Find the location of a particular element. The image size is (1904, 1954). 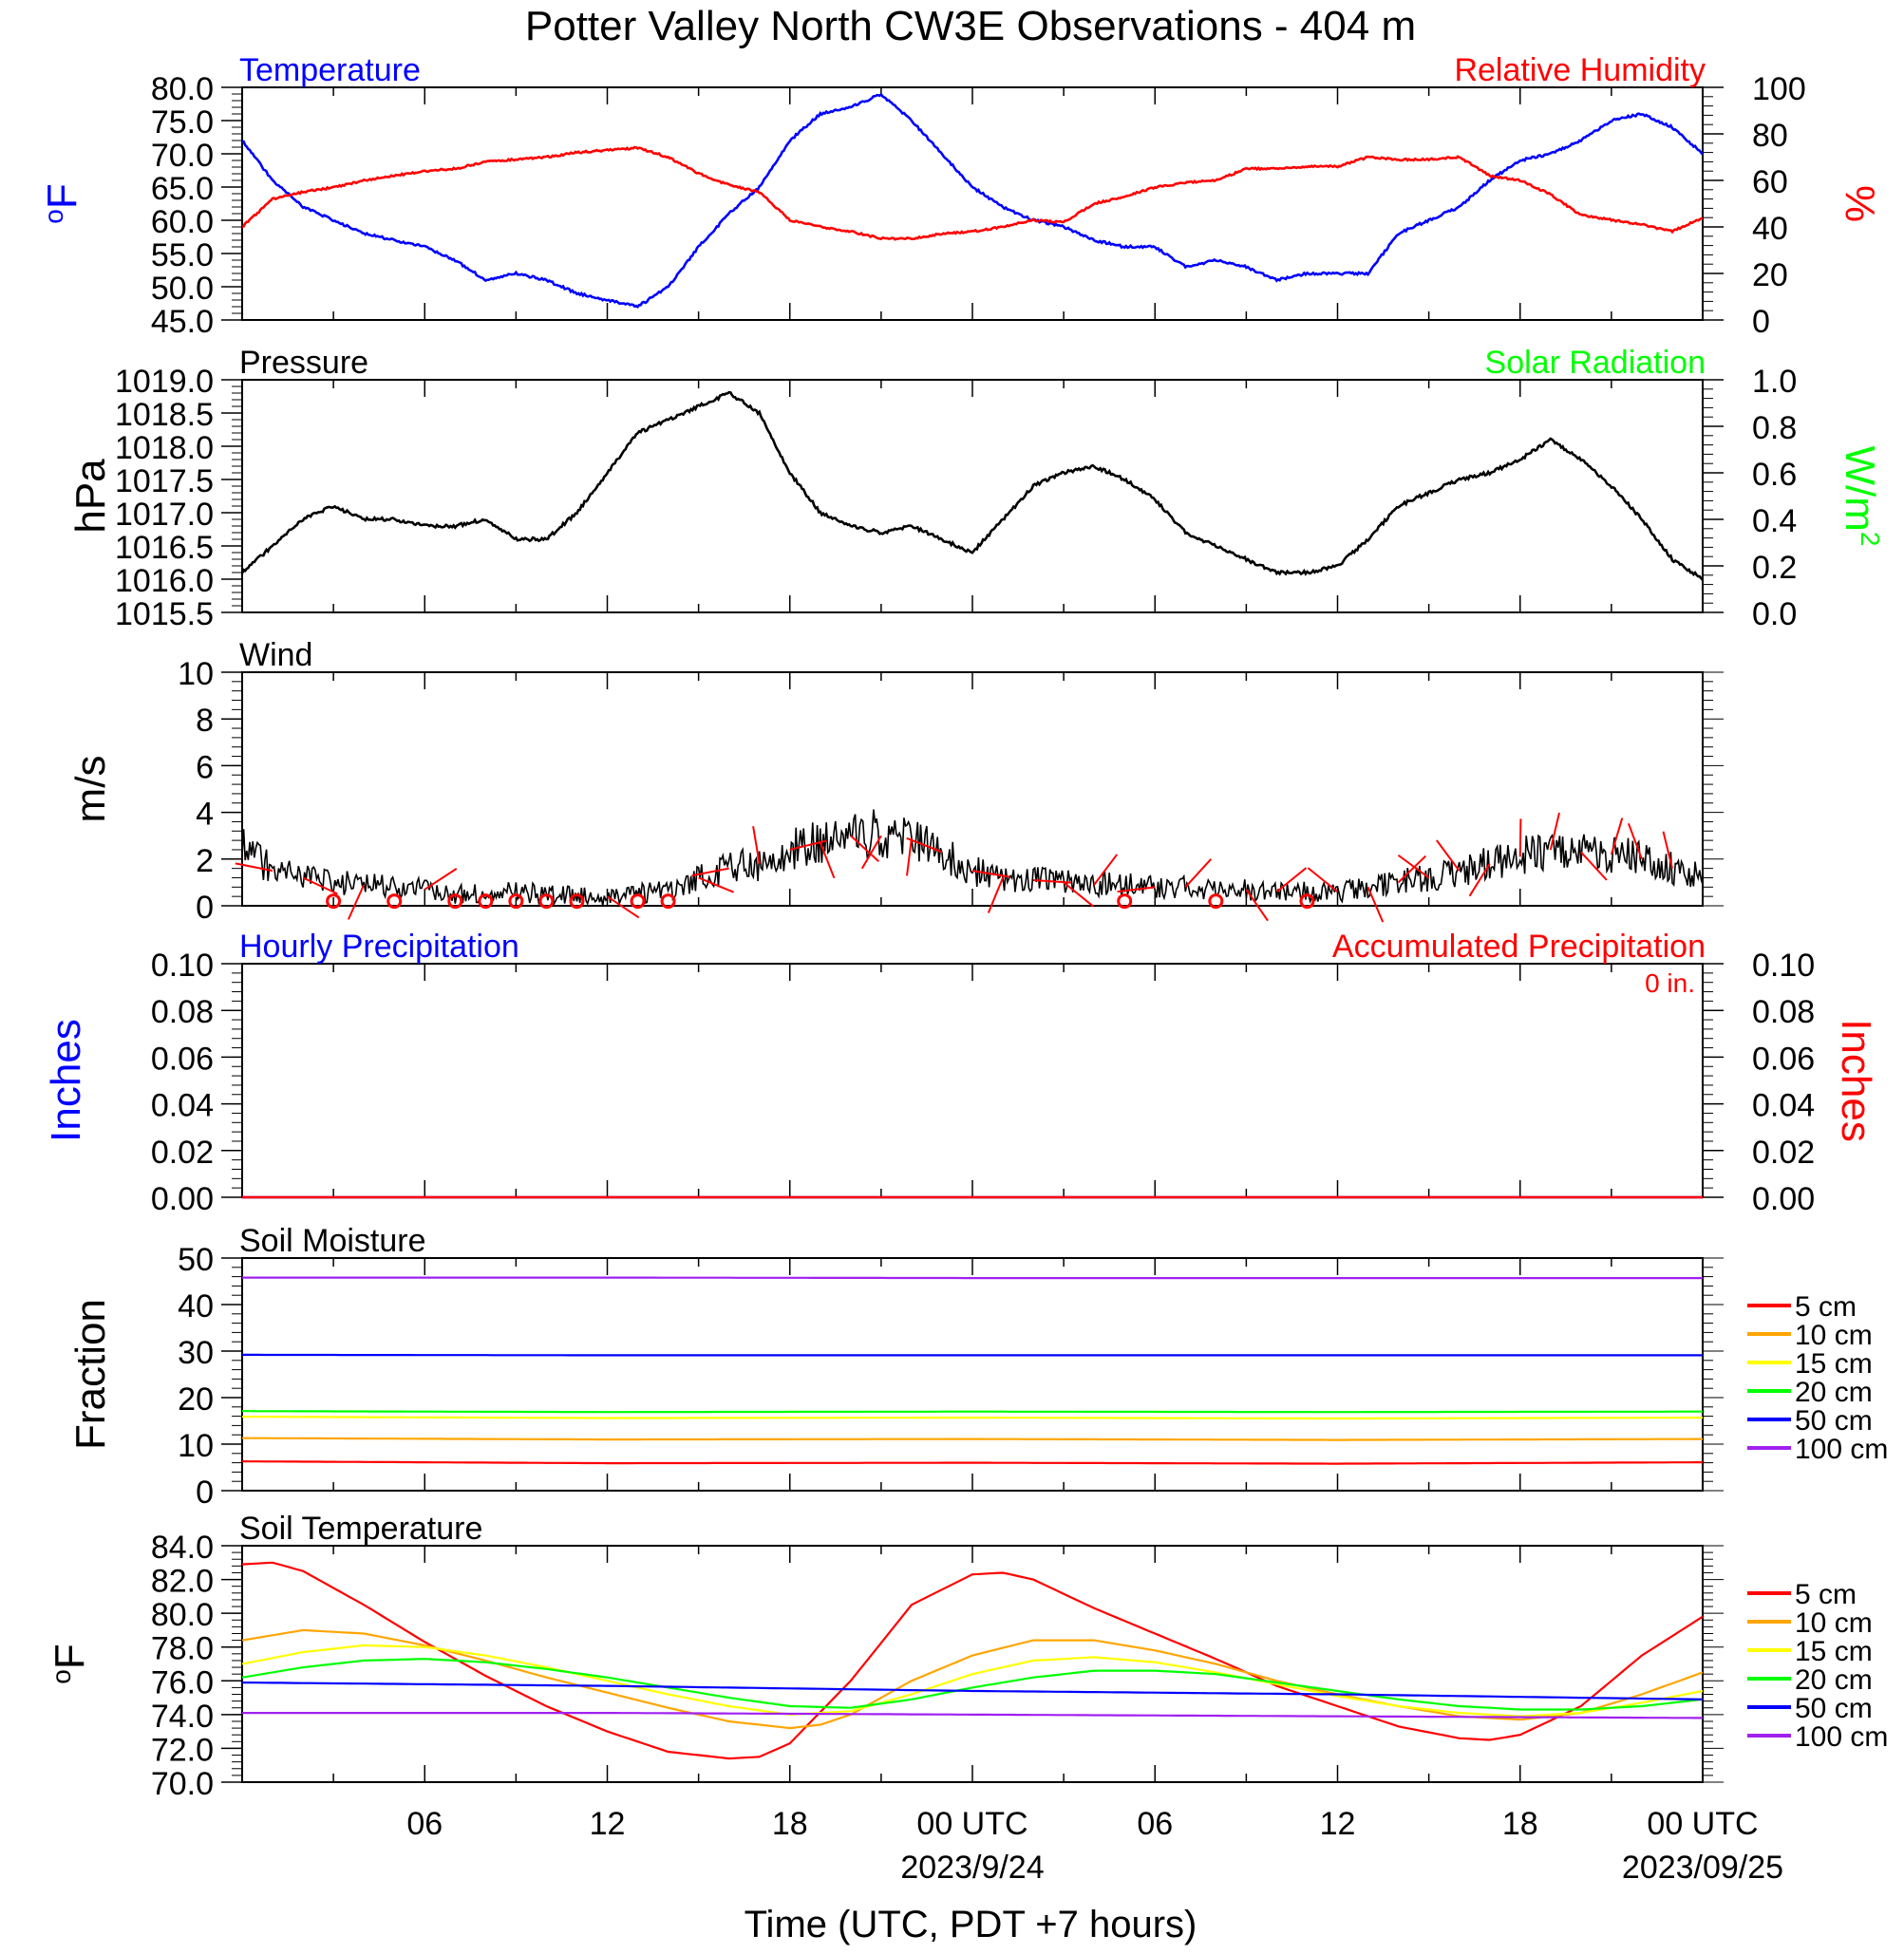

y-axis-title-right: W/m2 is located at coordinates (1861, 496).